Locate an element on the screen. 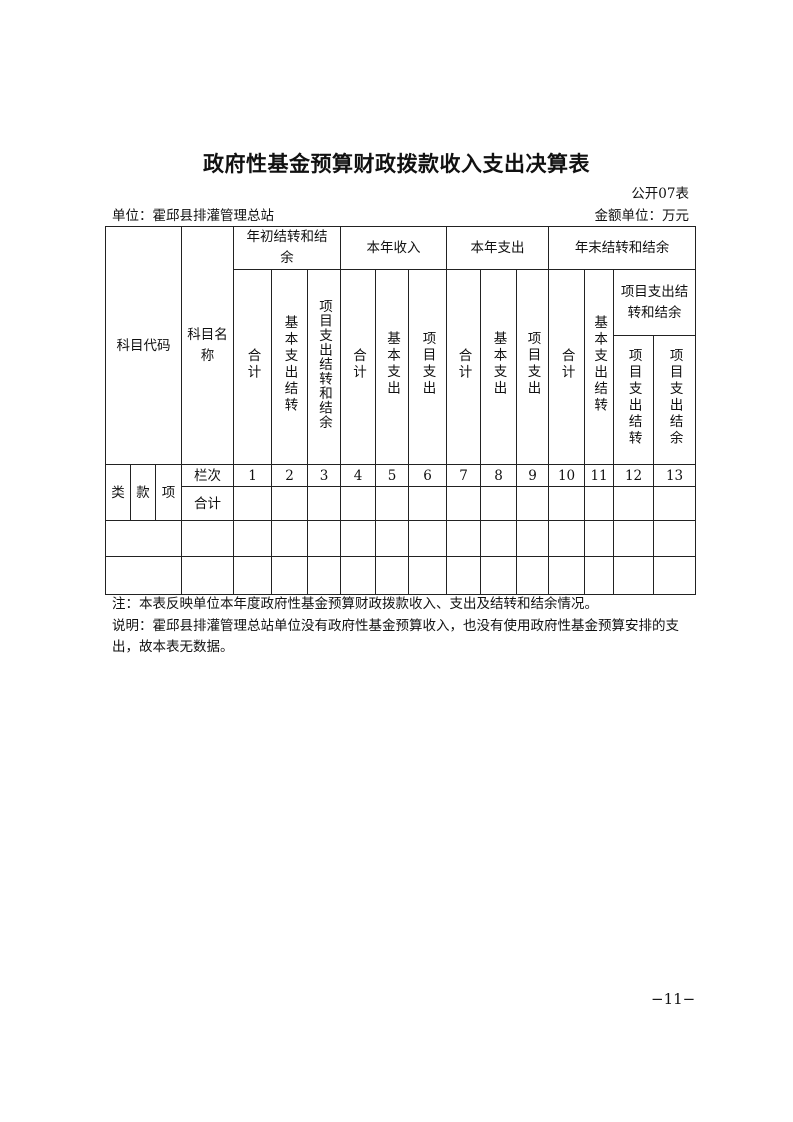  column-number: 5 is located at coordinates (392, 475).